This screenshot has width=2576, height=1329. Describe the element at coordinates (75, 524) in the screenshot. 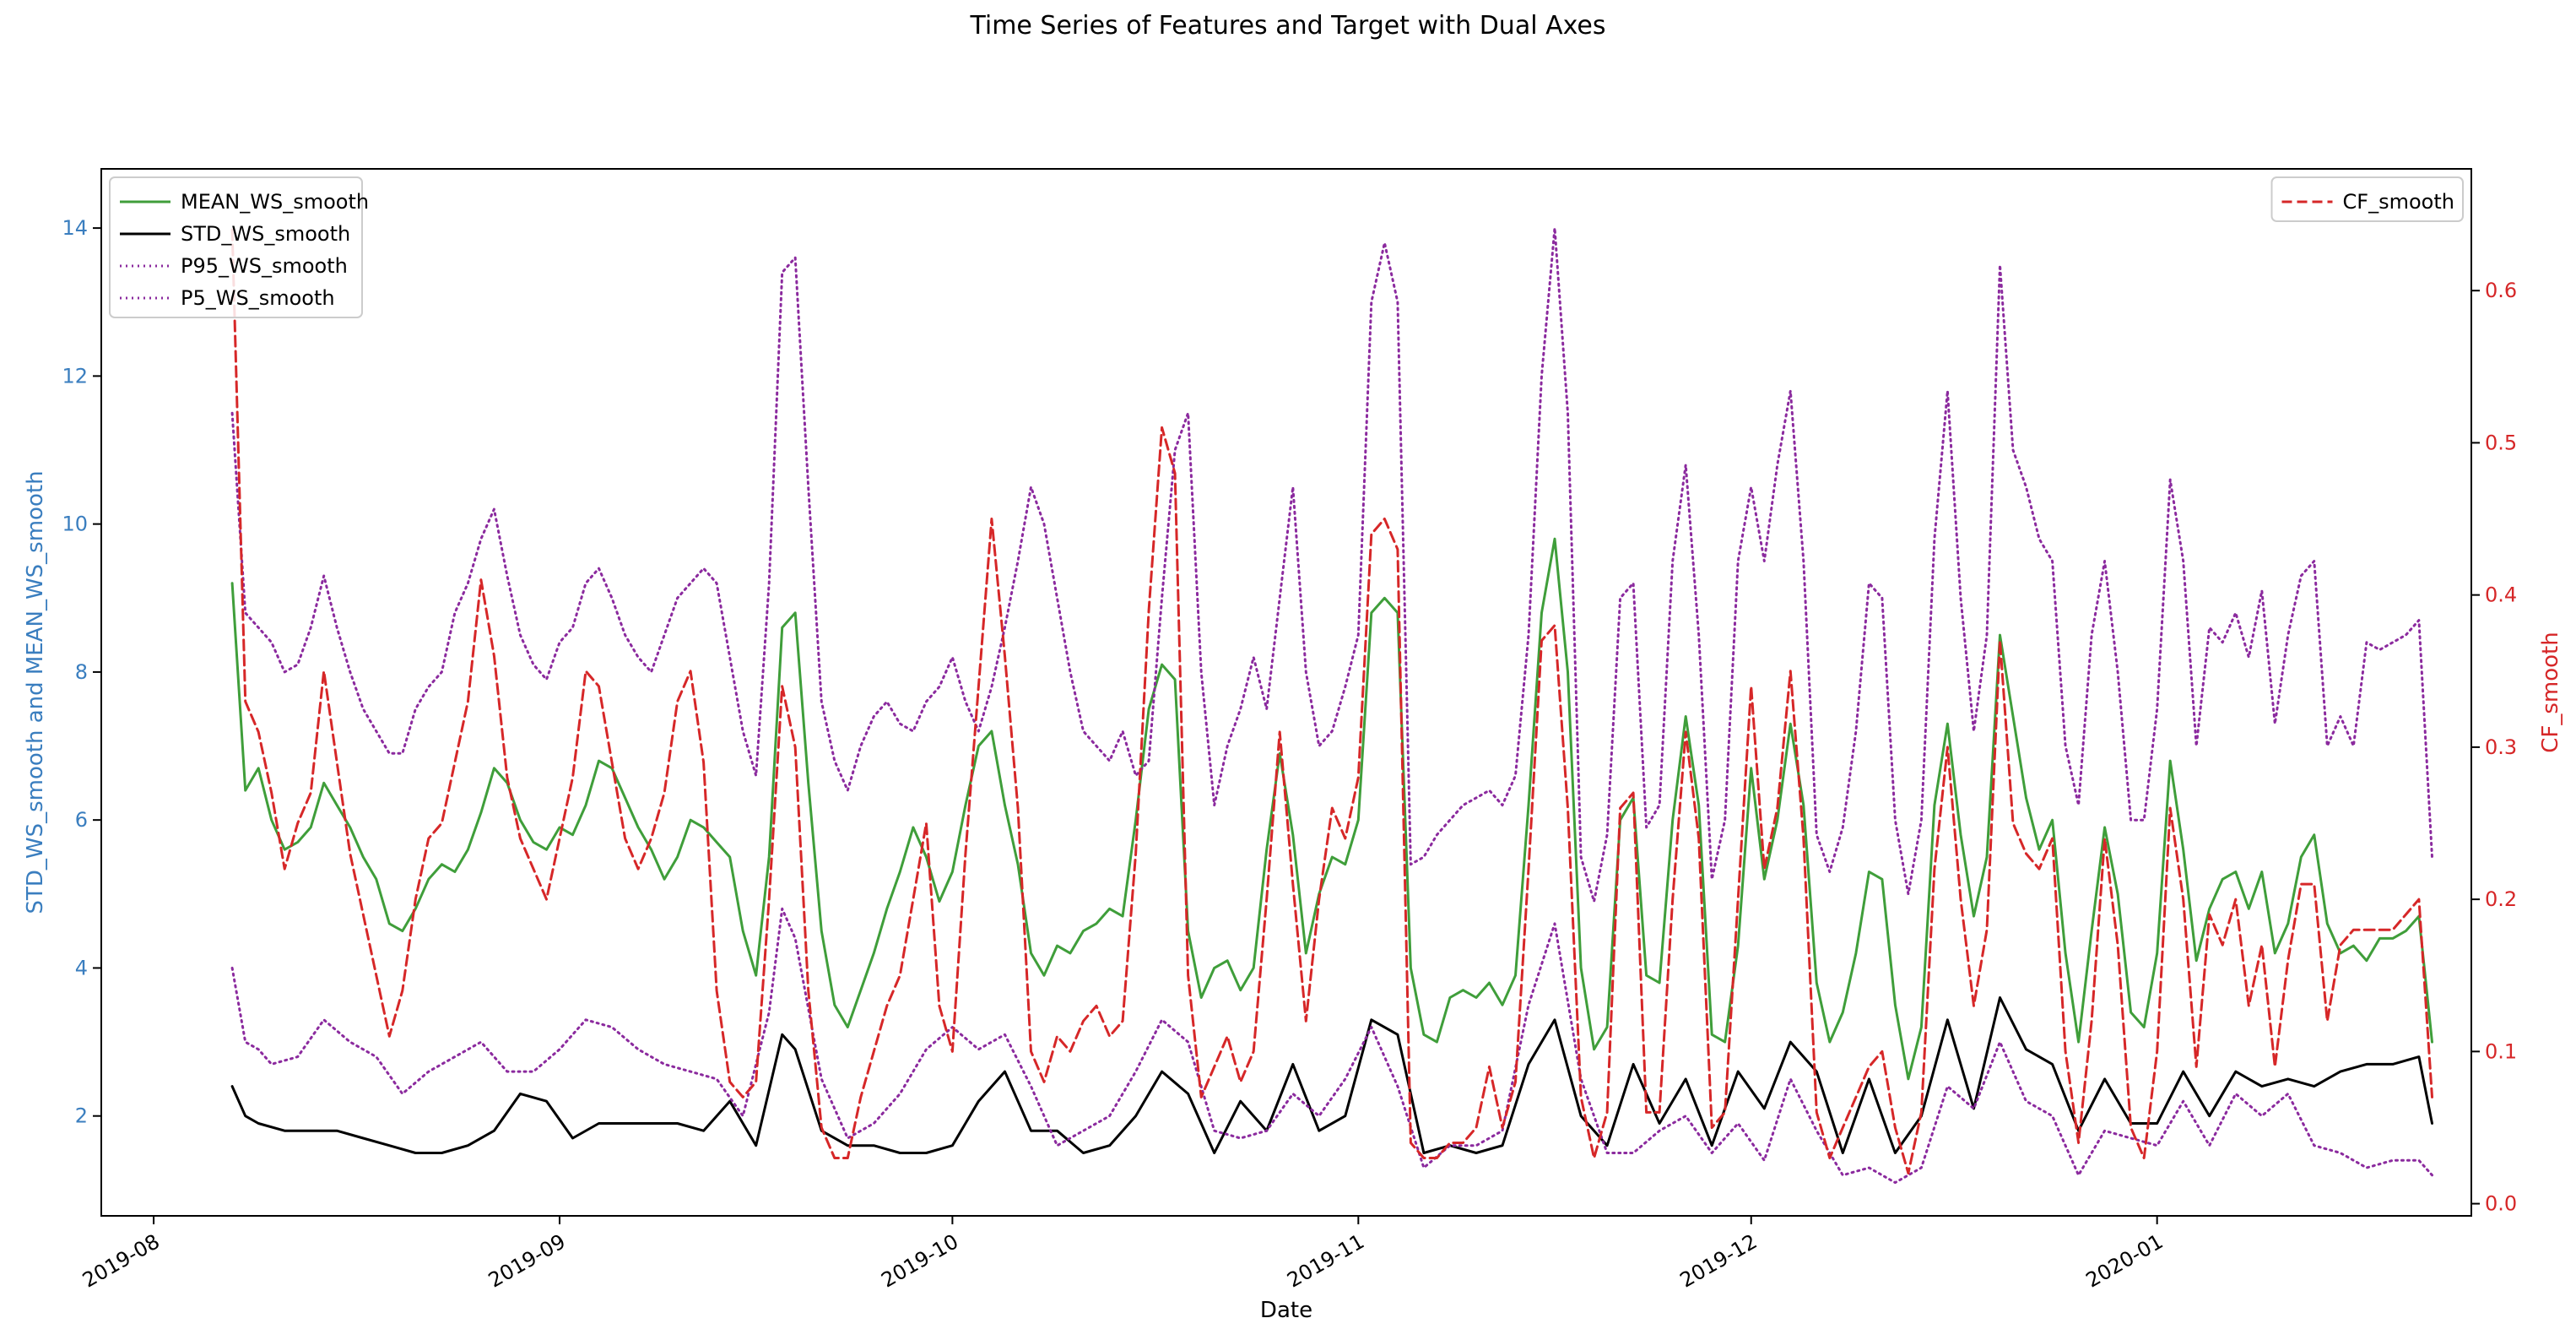

I see `y-tick-label-left: 10` at that location.